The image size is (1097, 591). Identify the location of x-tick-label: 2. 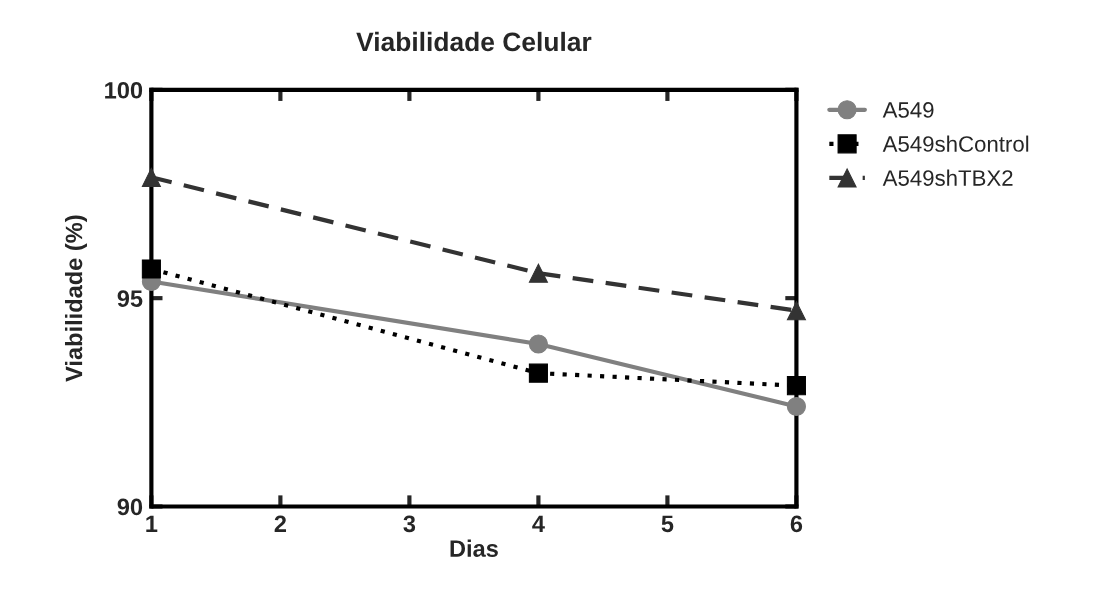
(280, 523).